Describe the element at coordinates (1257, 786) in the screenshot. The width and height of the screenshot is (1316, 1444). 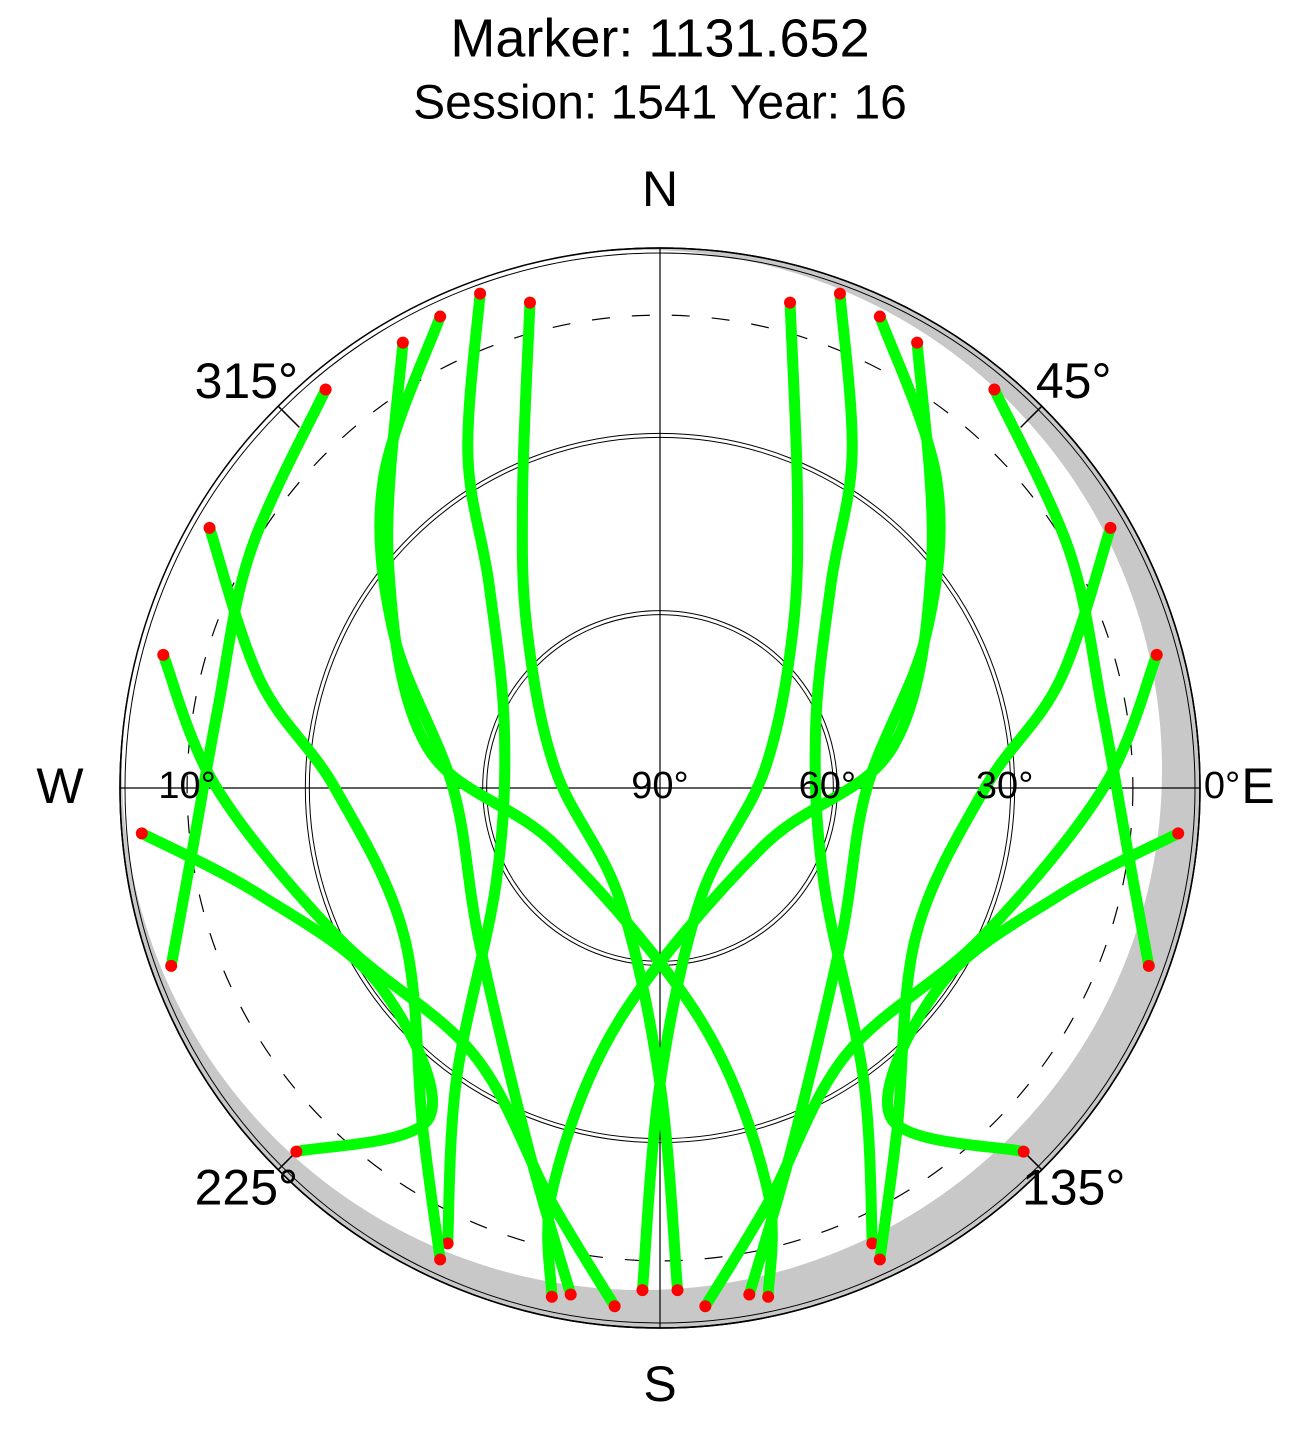
I see `direction-label: E` at that location.